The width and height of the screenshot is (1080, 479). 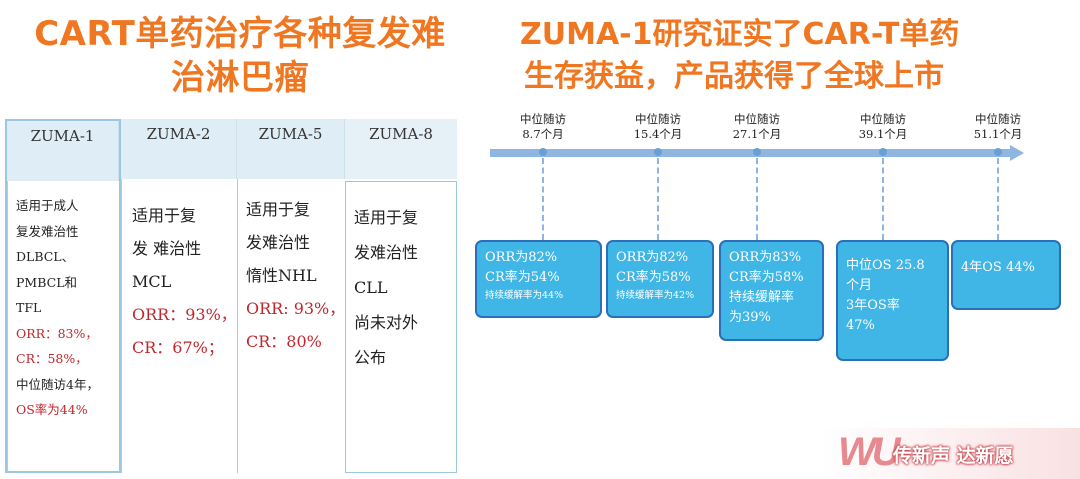 I want to click on milestone-result-box: ORR为82% CR率为54% 持续缓解率为44%, so click(x=538, y=279).